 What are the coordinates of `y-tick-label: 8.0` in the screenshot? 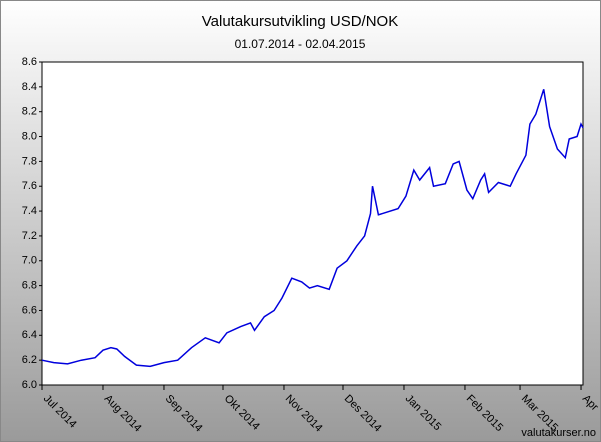 It's located at (29, 136).